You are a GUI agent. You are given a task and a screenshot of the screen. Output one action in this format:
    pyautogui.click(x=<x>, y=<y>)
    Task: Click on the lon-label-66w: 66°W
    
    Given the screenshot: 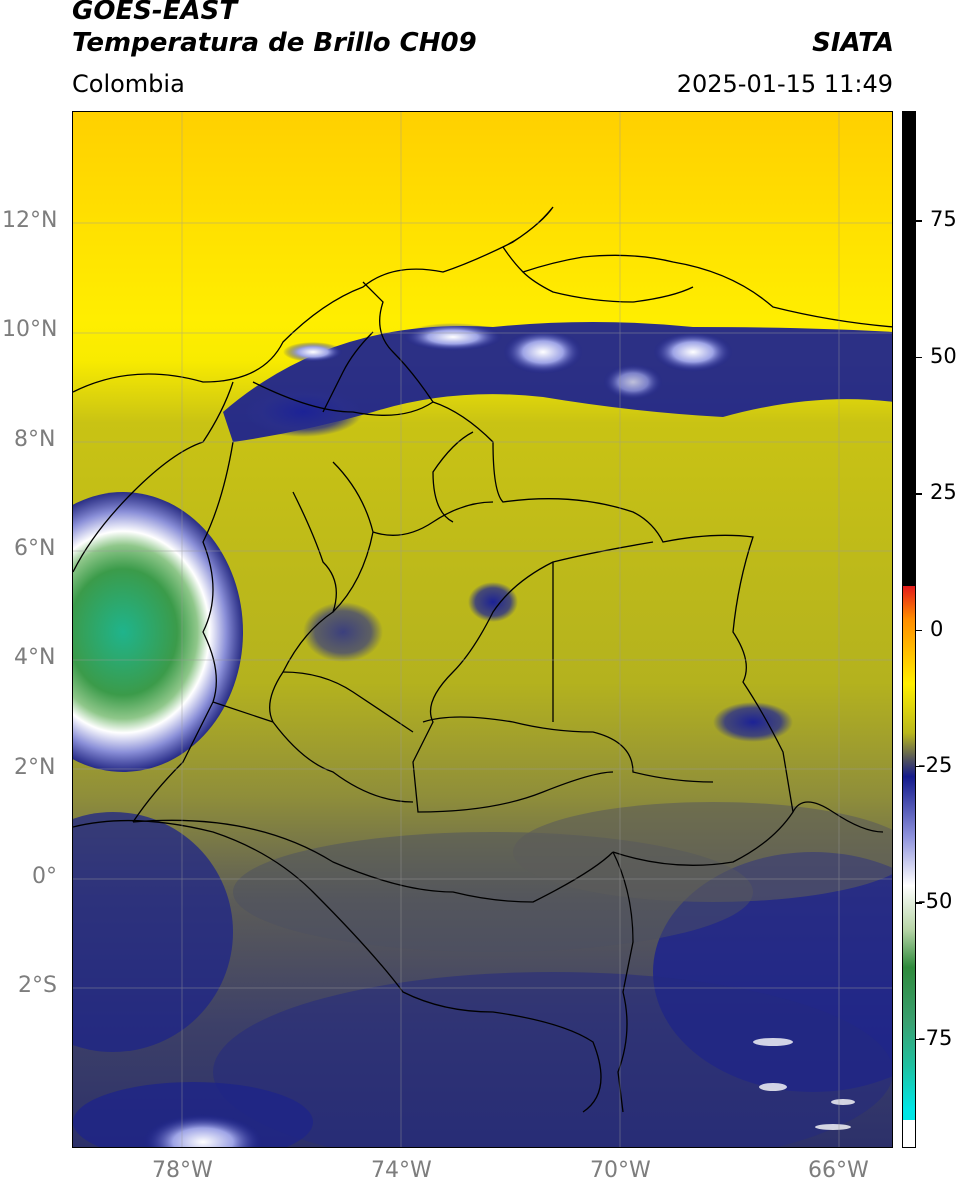 What is the action you would take?
    pyautogui.click(x=838, y=1170)
    